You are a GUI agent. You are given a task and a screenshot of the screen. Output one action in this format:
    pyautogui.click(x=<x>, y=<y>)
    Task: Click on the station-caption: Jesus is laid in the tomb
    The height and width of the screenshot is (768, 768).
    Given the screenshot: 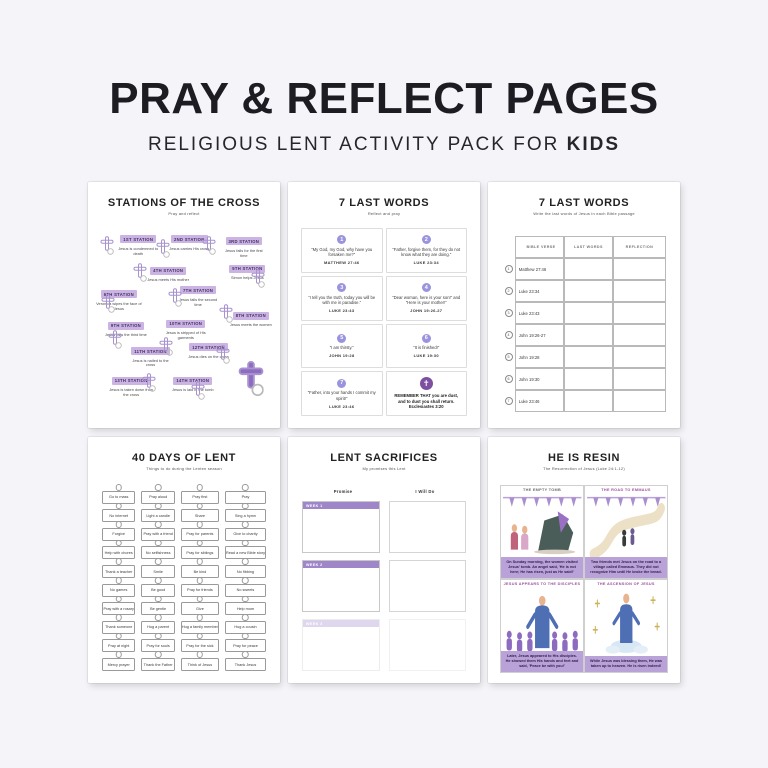 What is the action you would take?
    pyautogui.click(x=193, y=390)
    